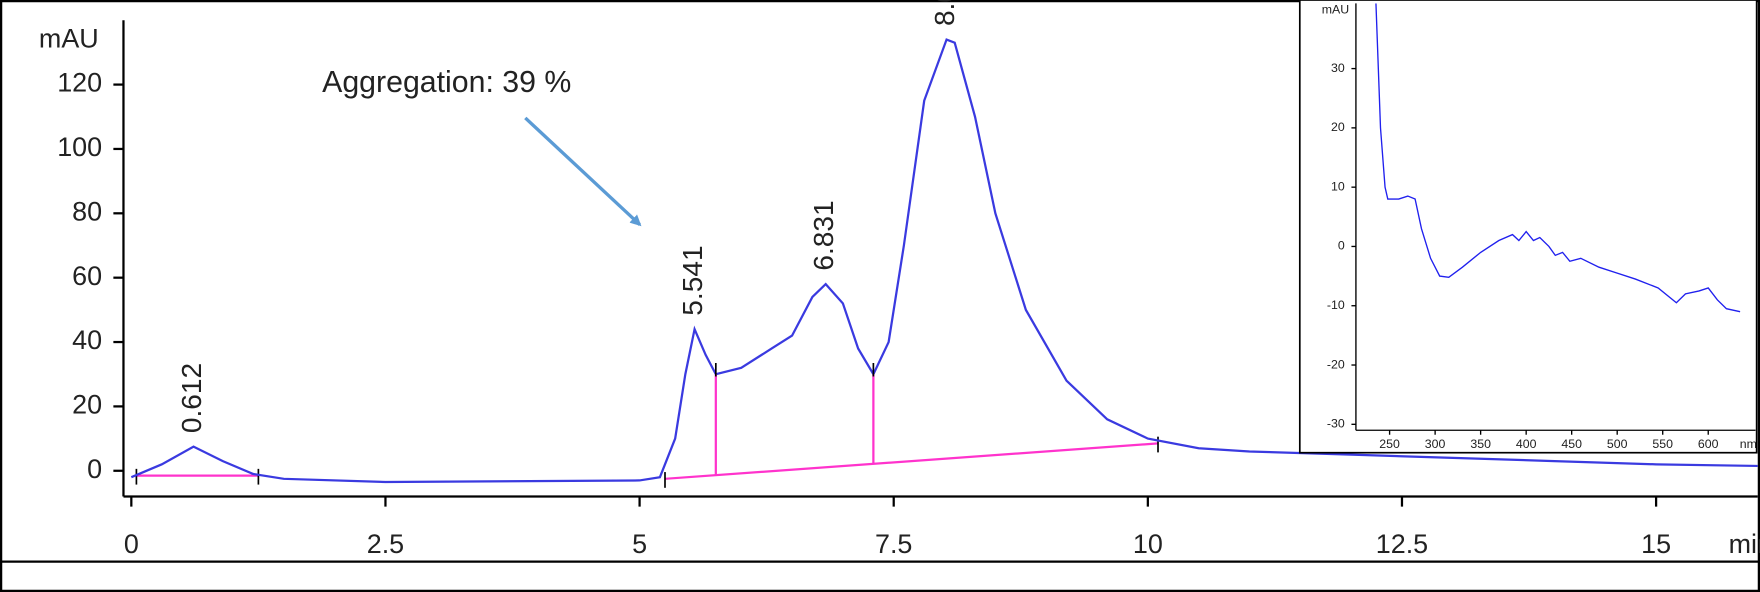 This screenshot has height=592, width=1760. Describe the element at coordinates (87, 211) in the screenshot. I see `y-tick-label: 80` at that location.